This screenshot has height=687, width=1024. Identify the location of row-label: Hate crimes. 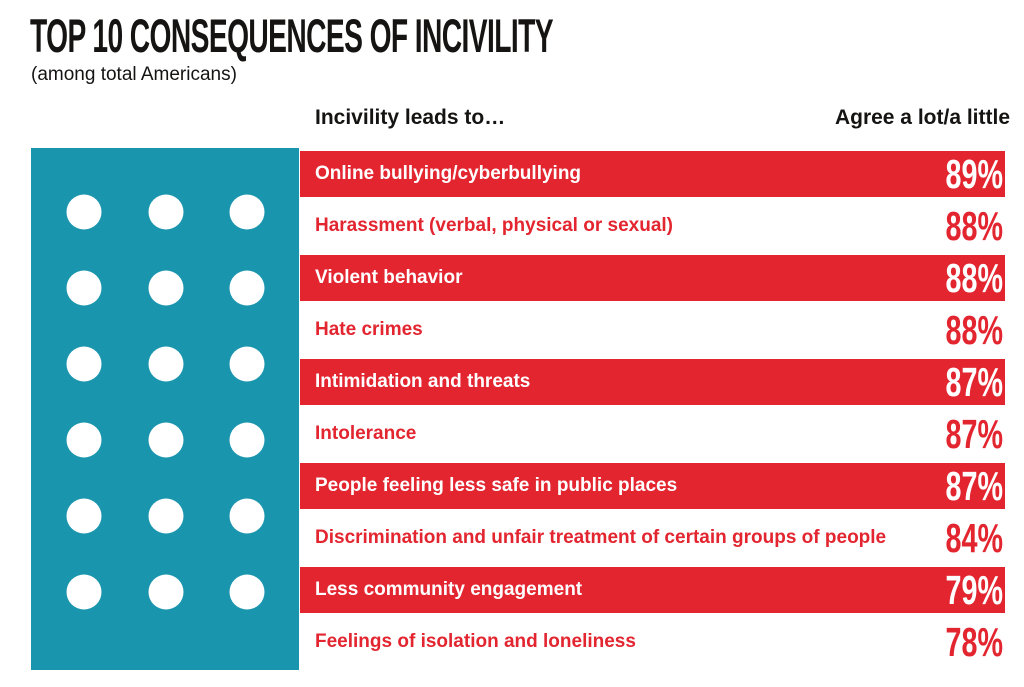
(369, 329).